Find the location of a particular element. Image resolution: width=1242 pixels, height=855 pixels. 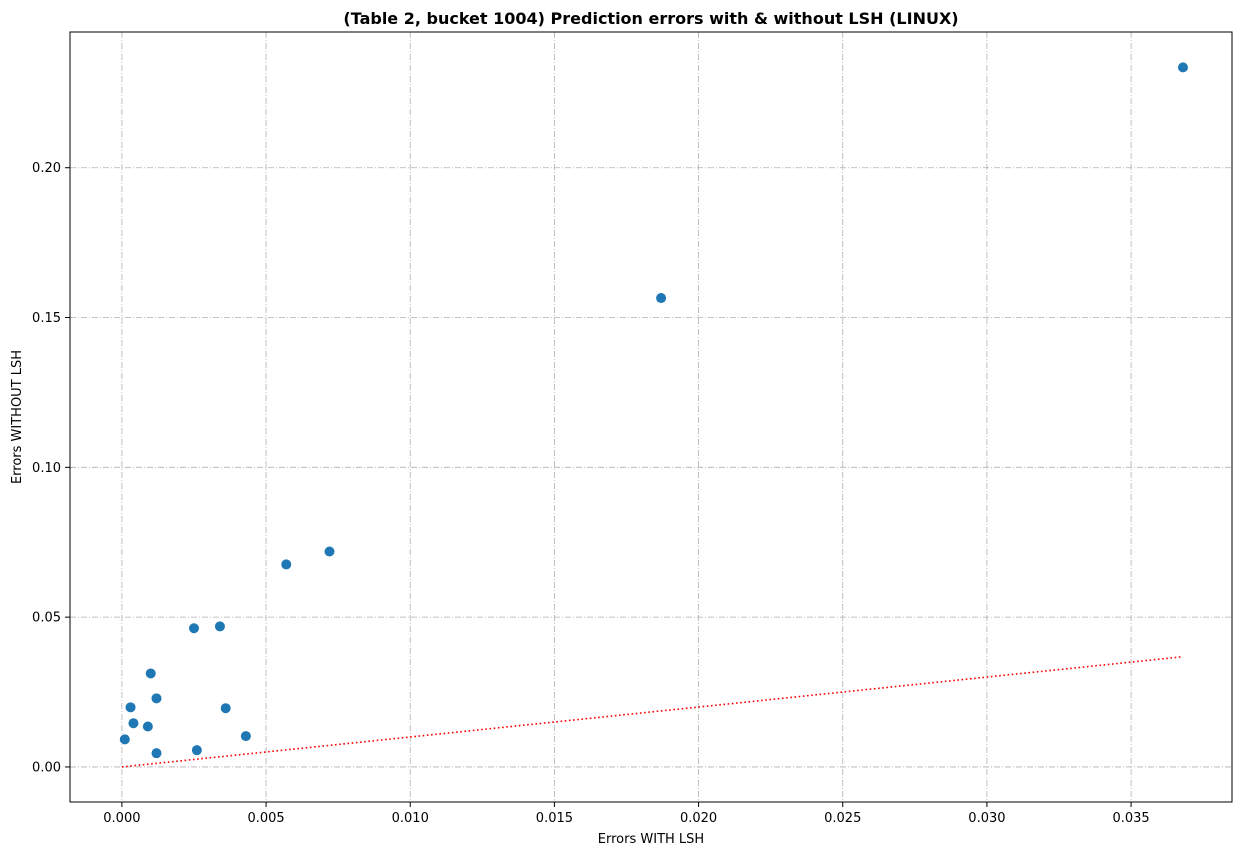

x-tick-label: 0.035 is located at coordinates (1130, 818).